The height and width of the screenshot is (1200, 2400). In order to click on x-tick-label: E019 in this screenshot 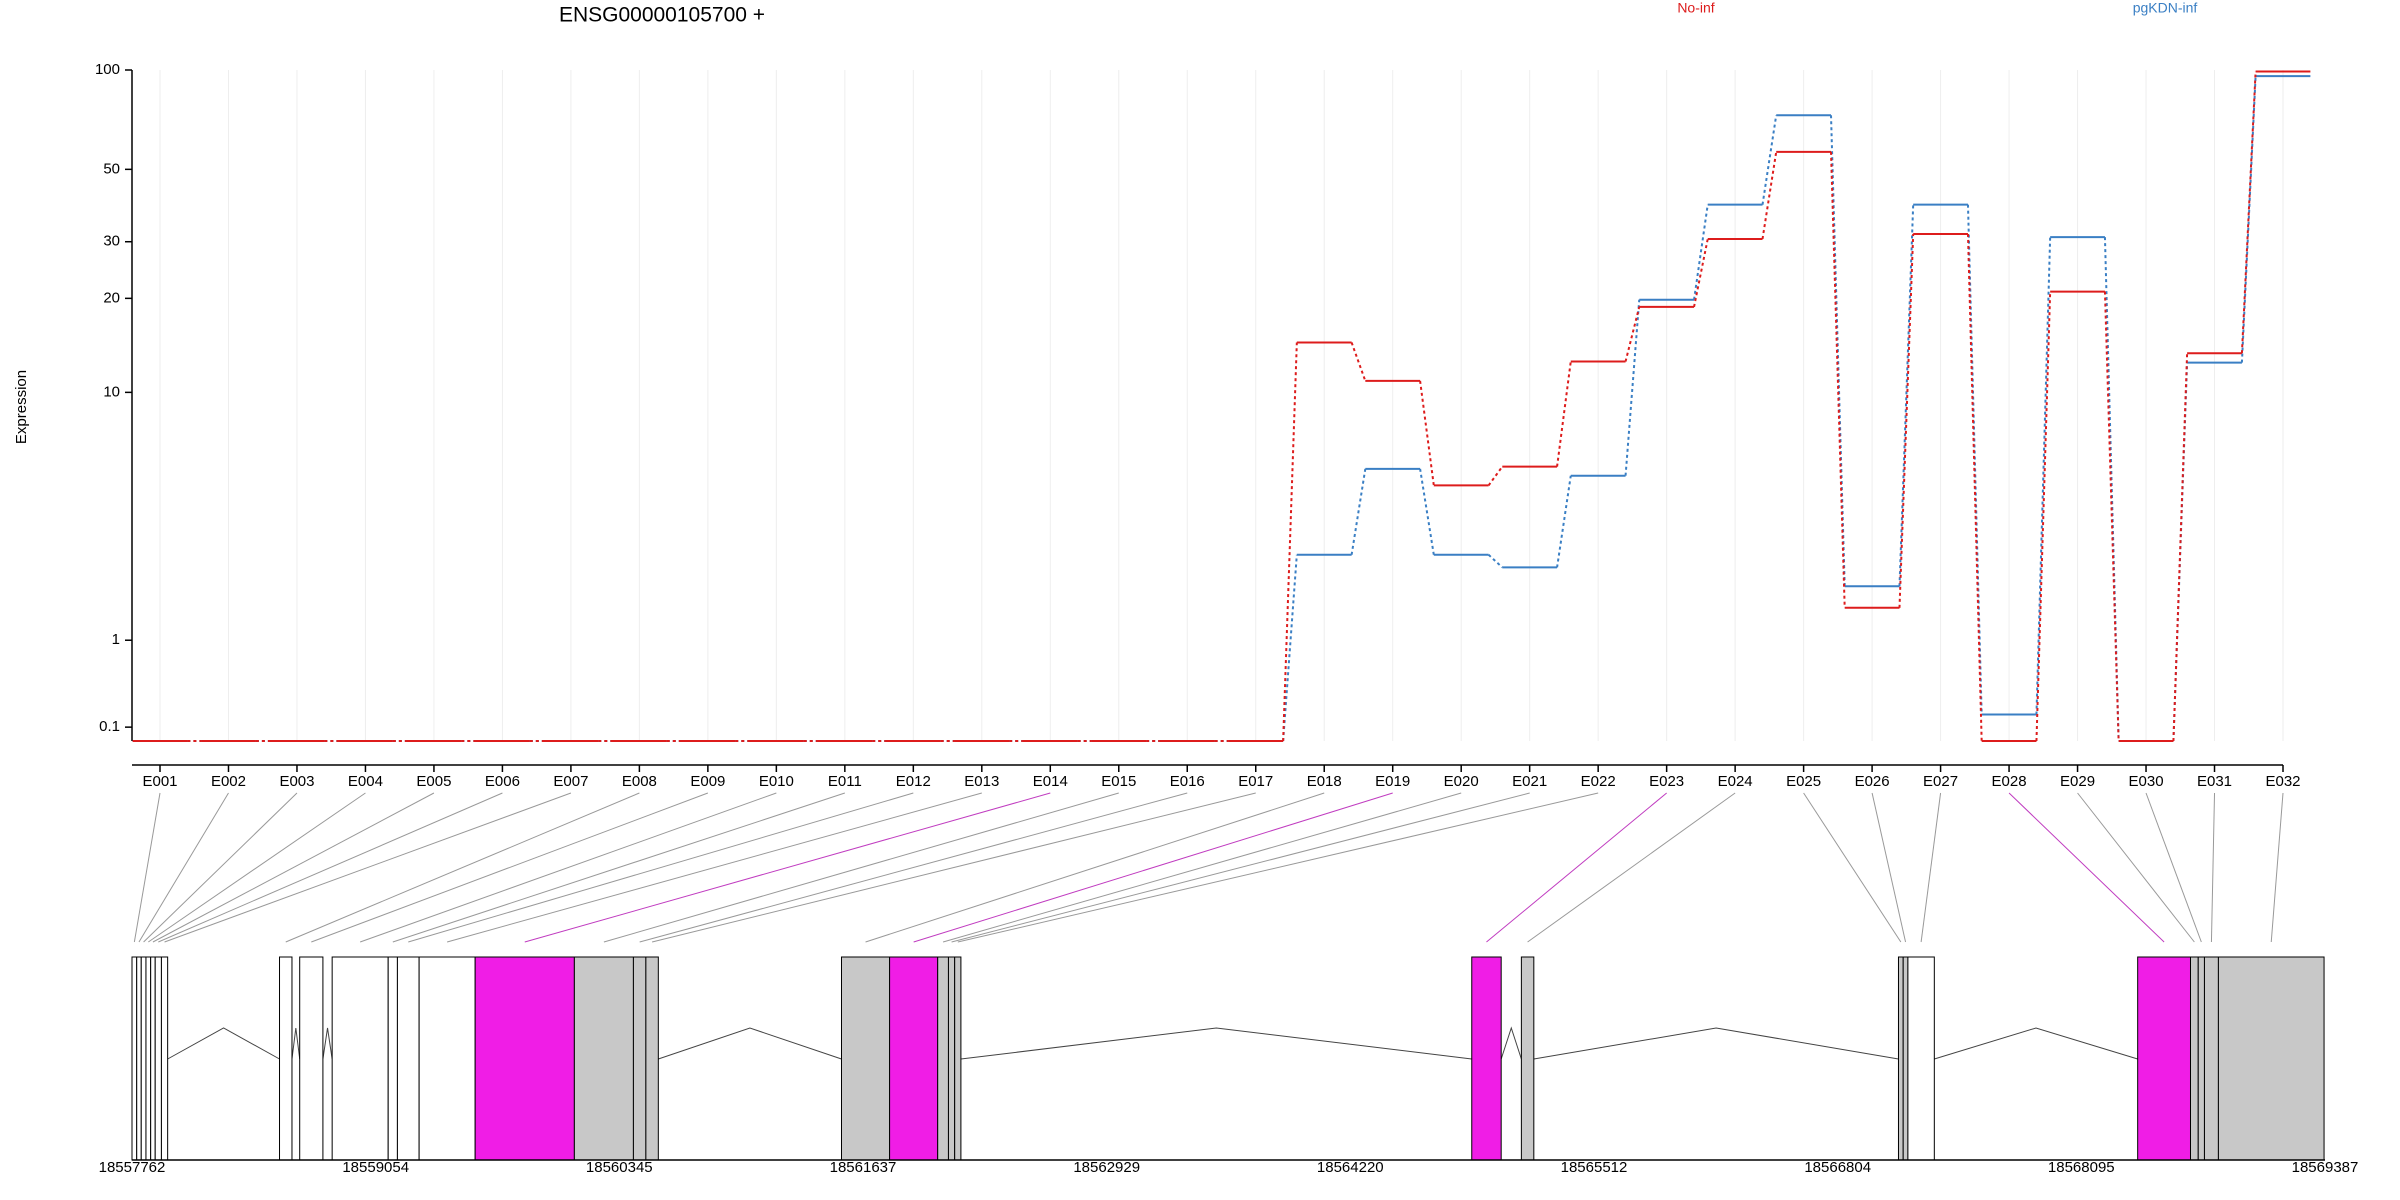, I will do `click(1392, 781)`.